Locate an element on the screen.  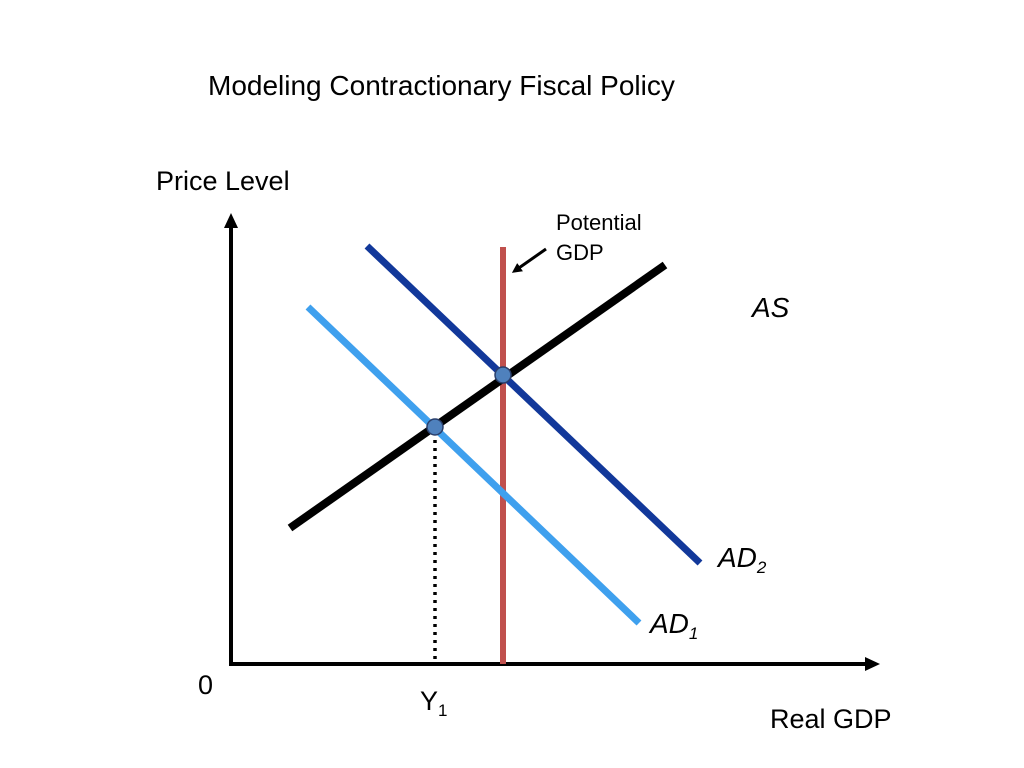
ad2-curve is located at coordinates (533, 404).